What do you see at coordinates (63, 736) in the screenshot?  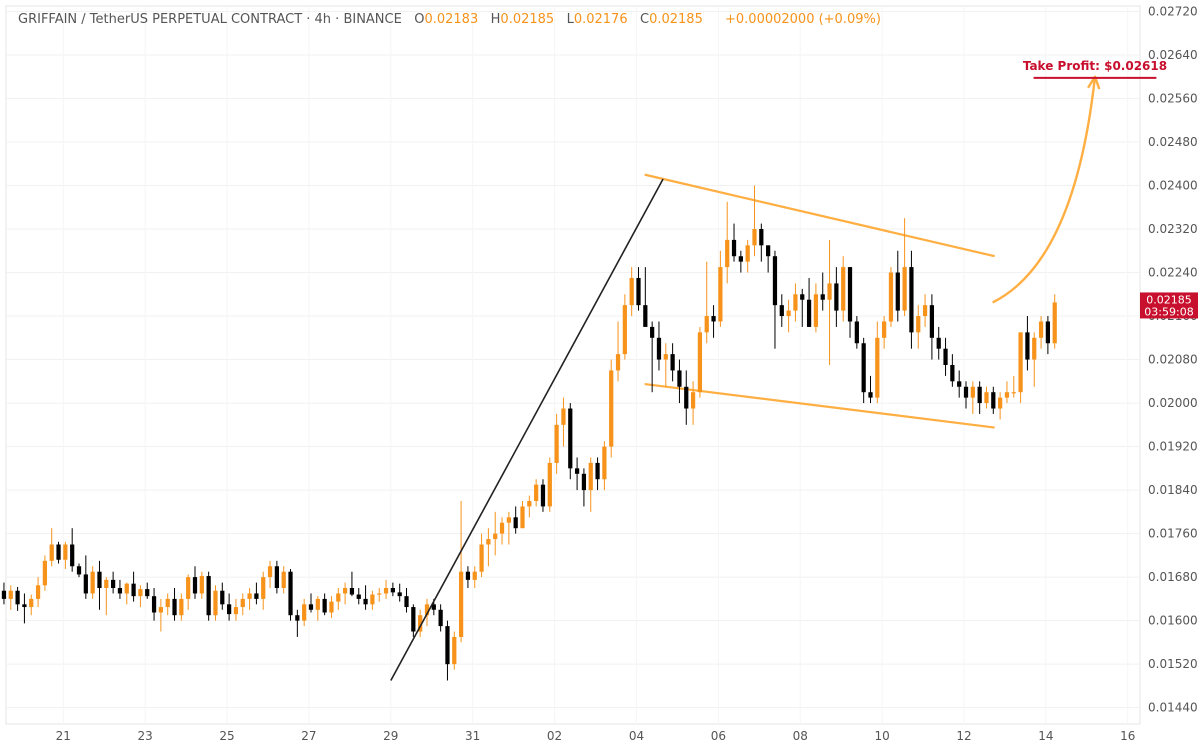 I see `x-tick-label: 21` at bounding box center [63, 736].